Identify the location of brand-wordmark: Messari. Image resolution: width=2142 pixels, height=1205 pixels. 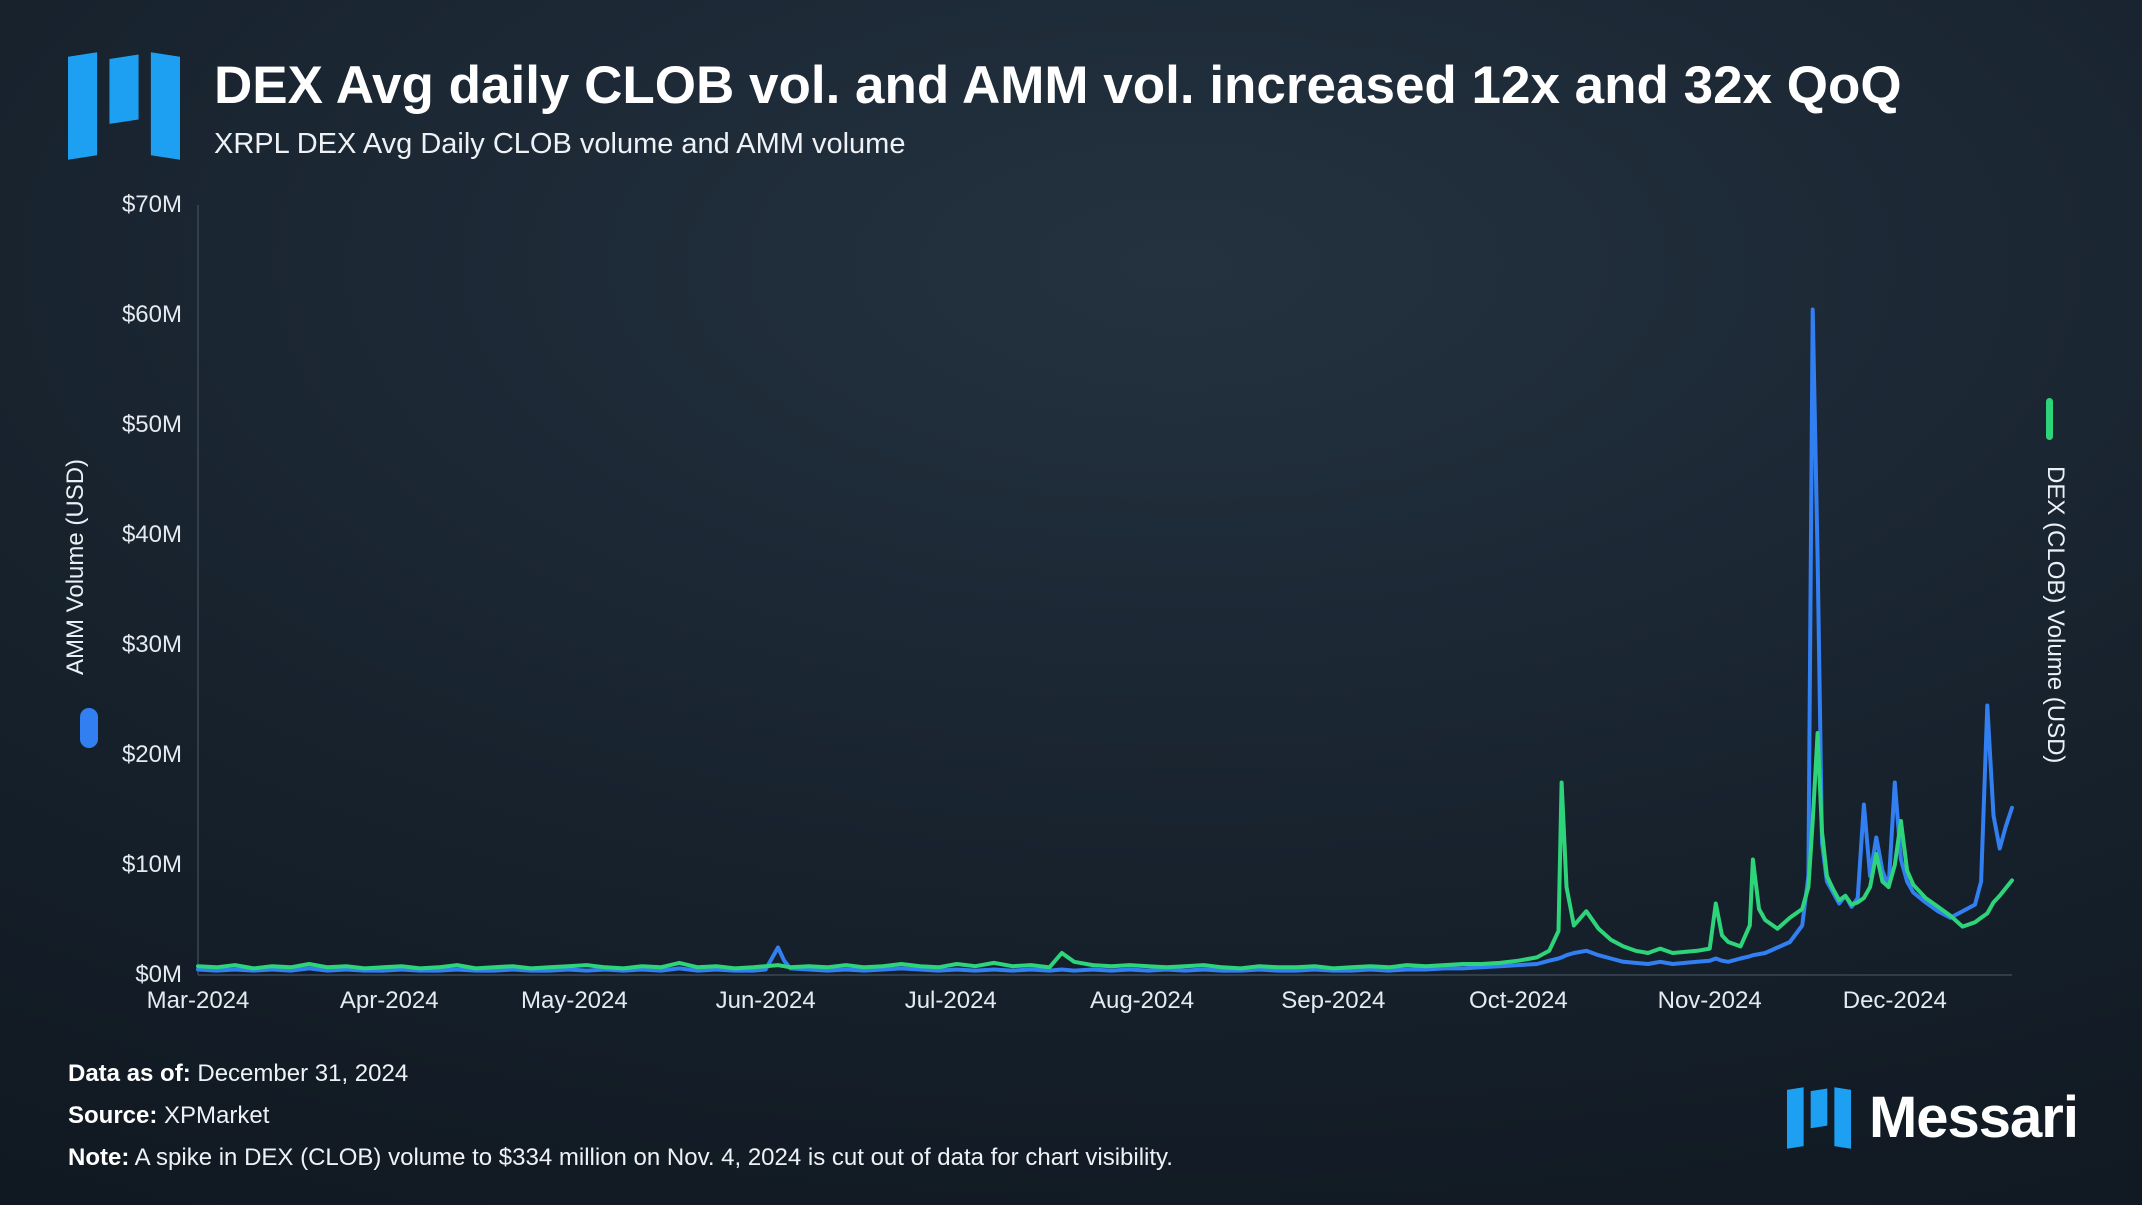
(1973, 1117).